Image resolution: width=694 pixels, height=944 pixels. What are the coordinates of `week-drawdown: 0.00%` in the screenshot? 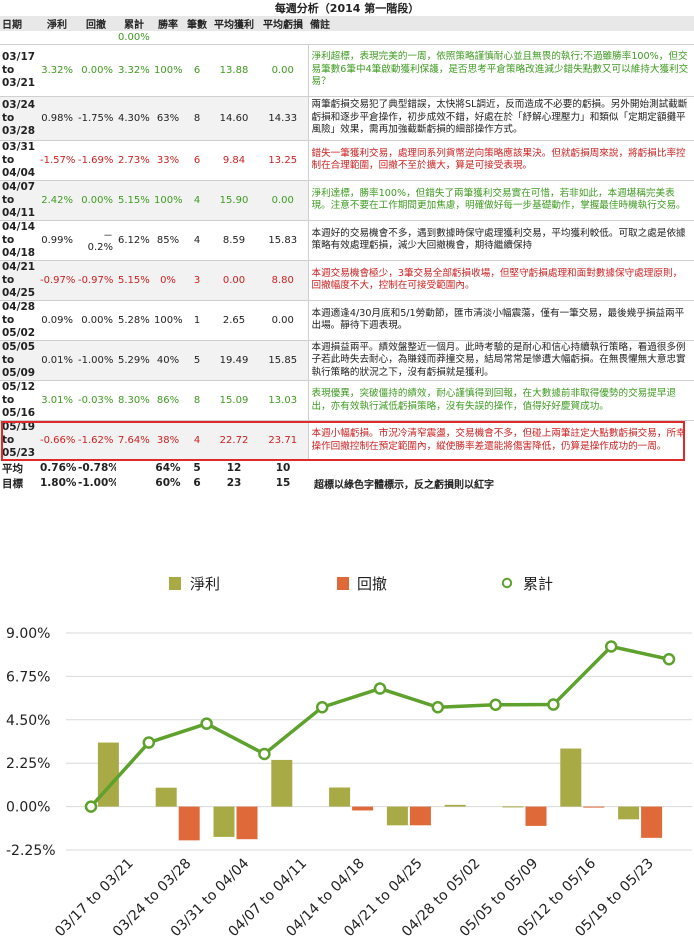 It's located at (96, 319).